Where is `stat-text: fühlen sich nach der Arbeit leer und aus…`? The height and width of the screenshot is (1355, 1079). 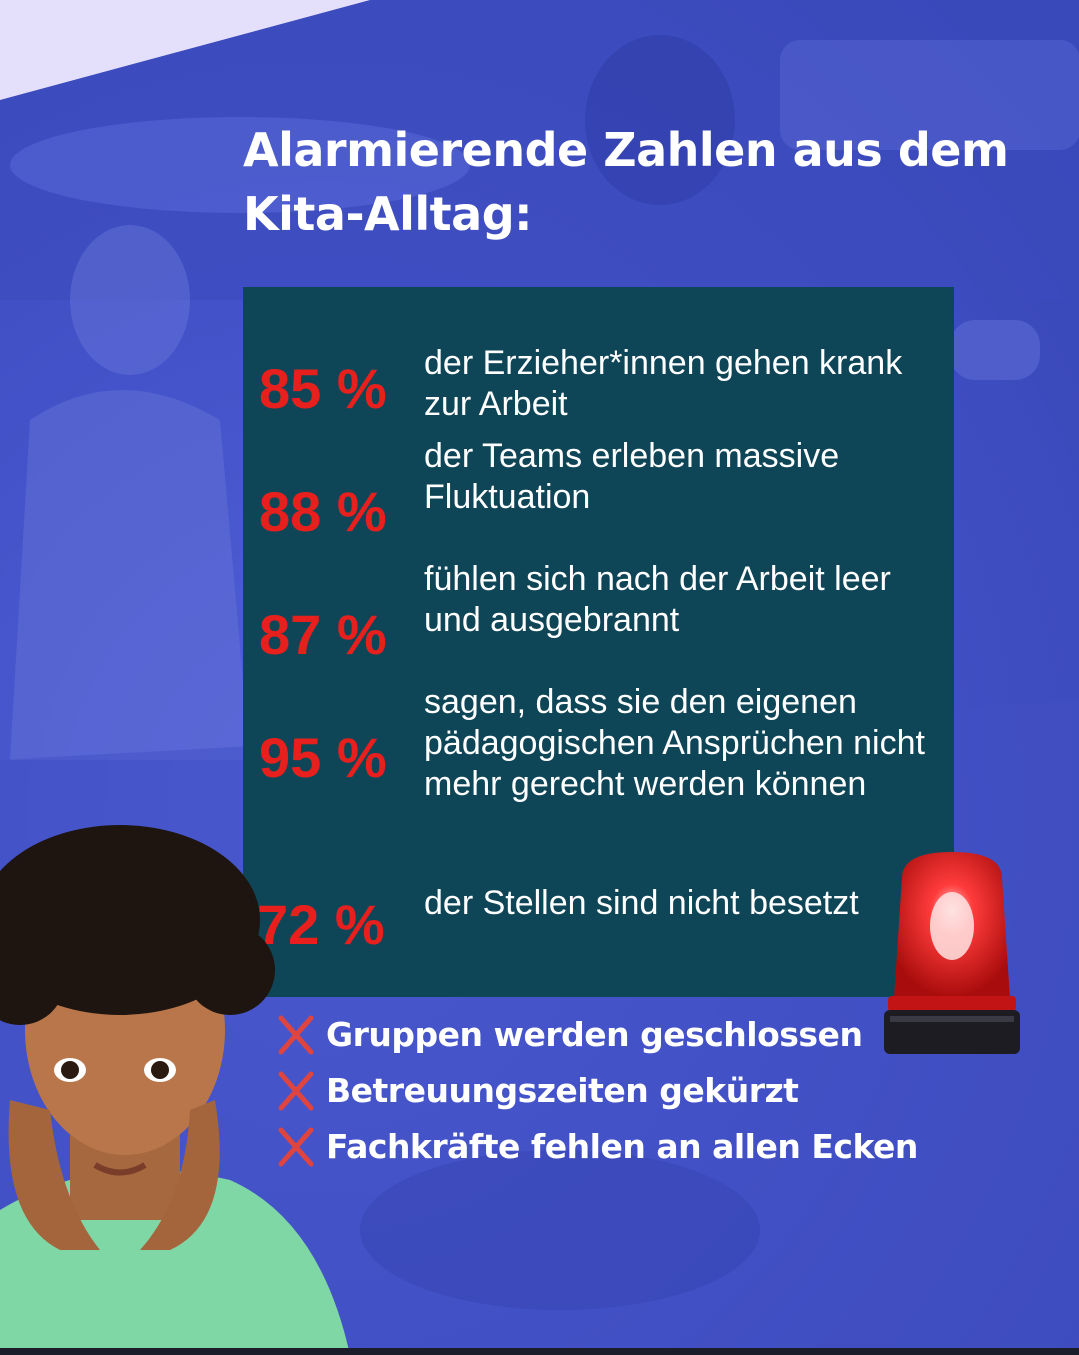 stat-text: fühlen sich nach der Arbeit leer und aus… is located at coordinates (657, 599).